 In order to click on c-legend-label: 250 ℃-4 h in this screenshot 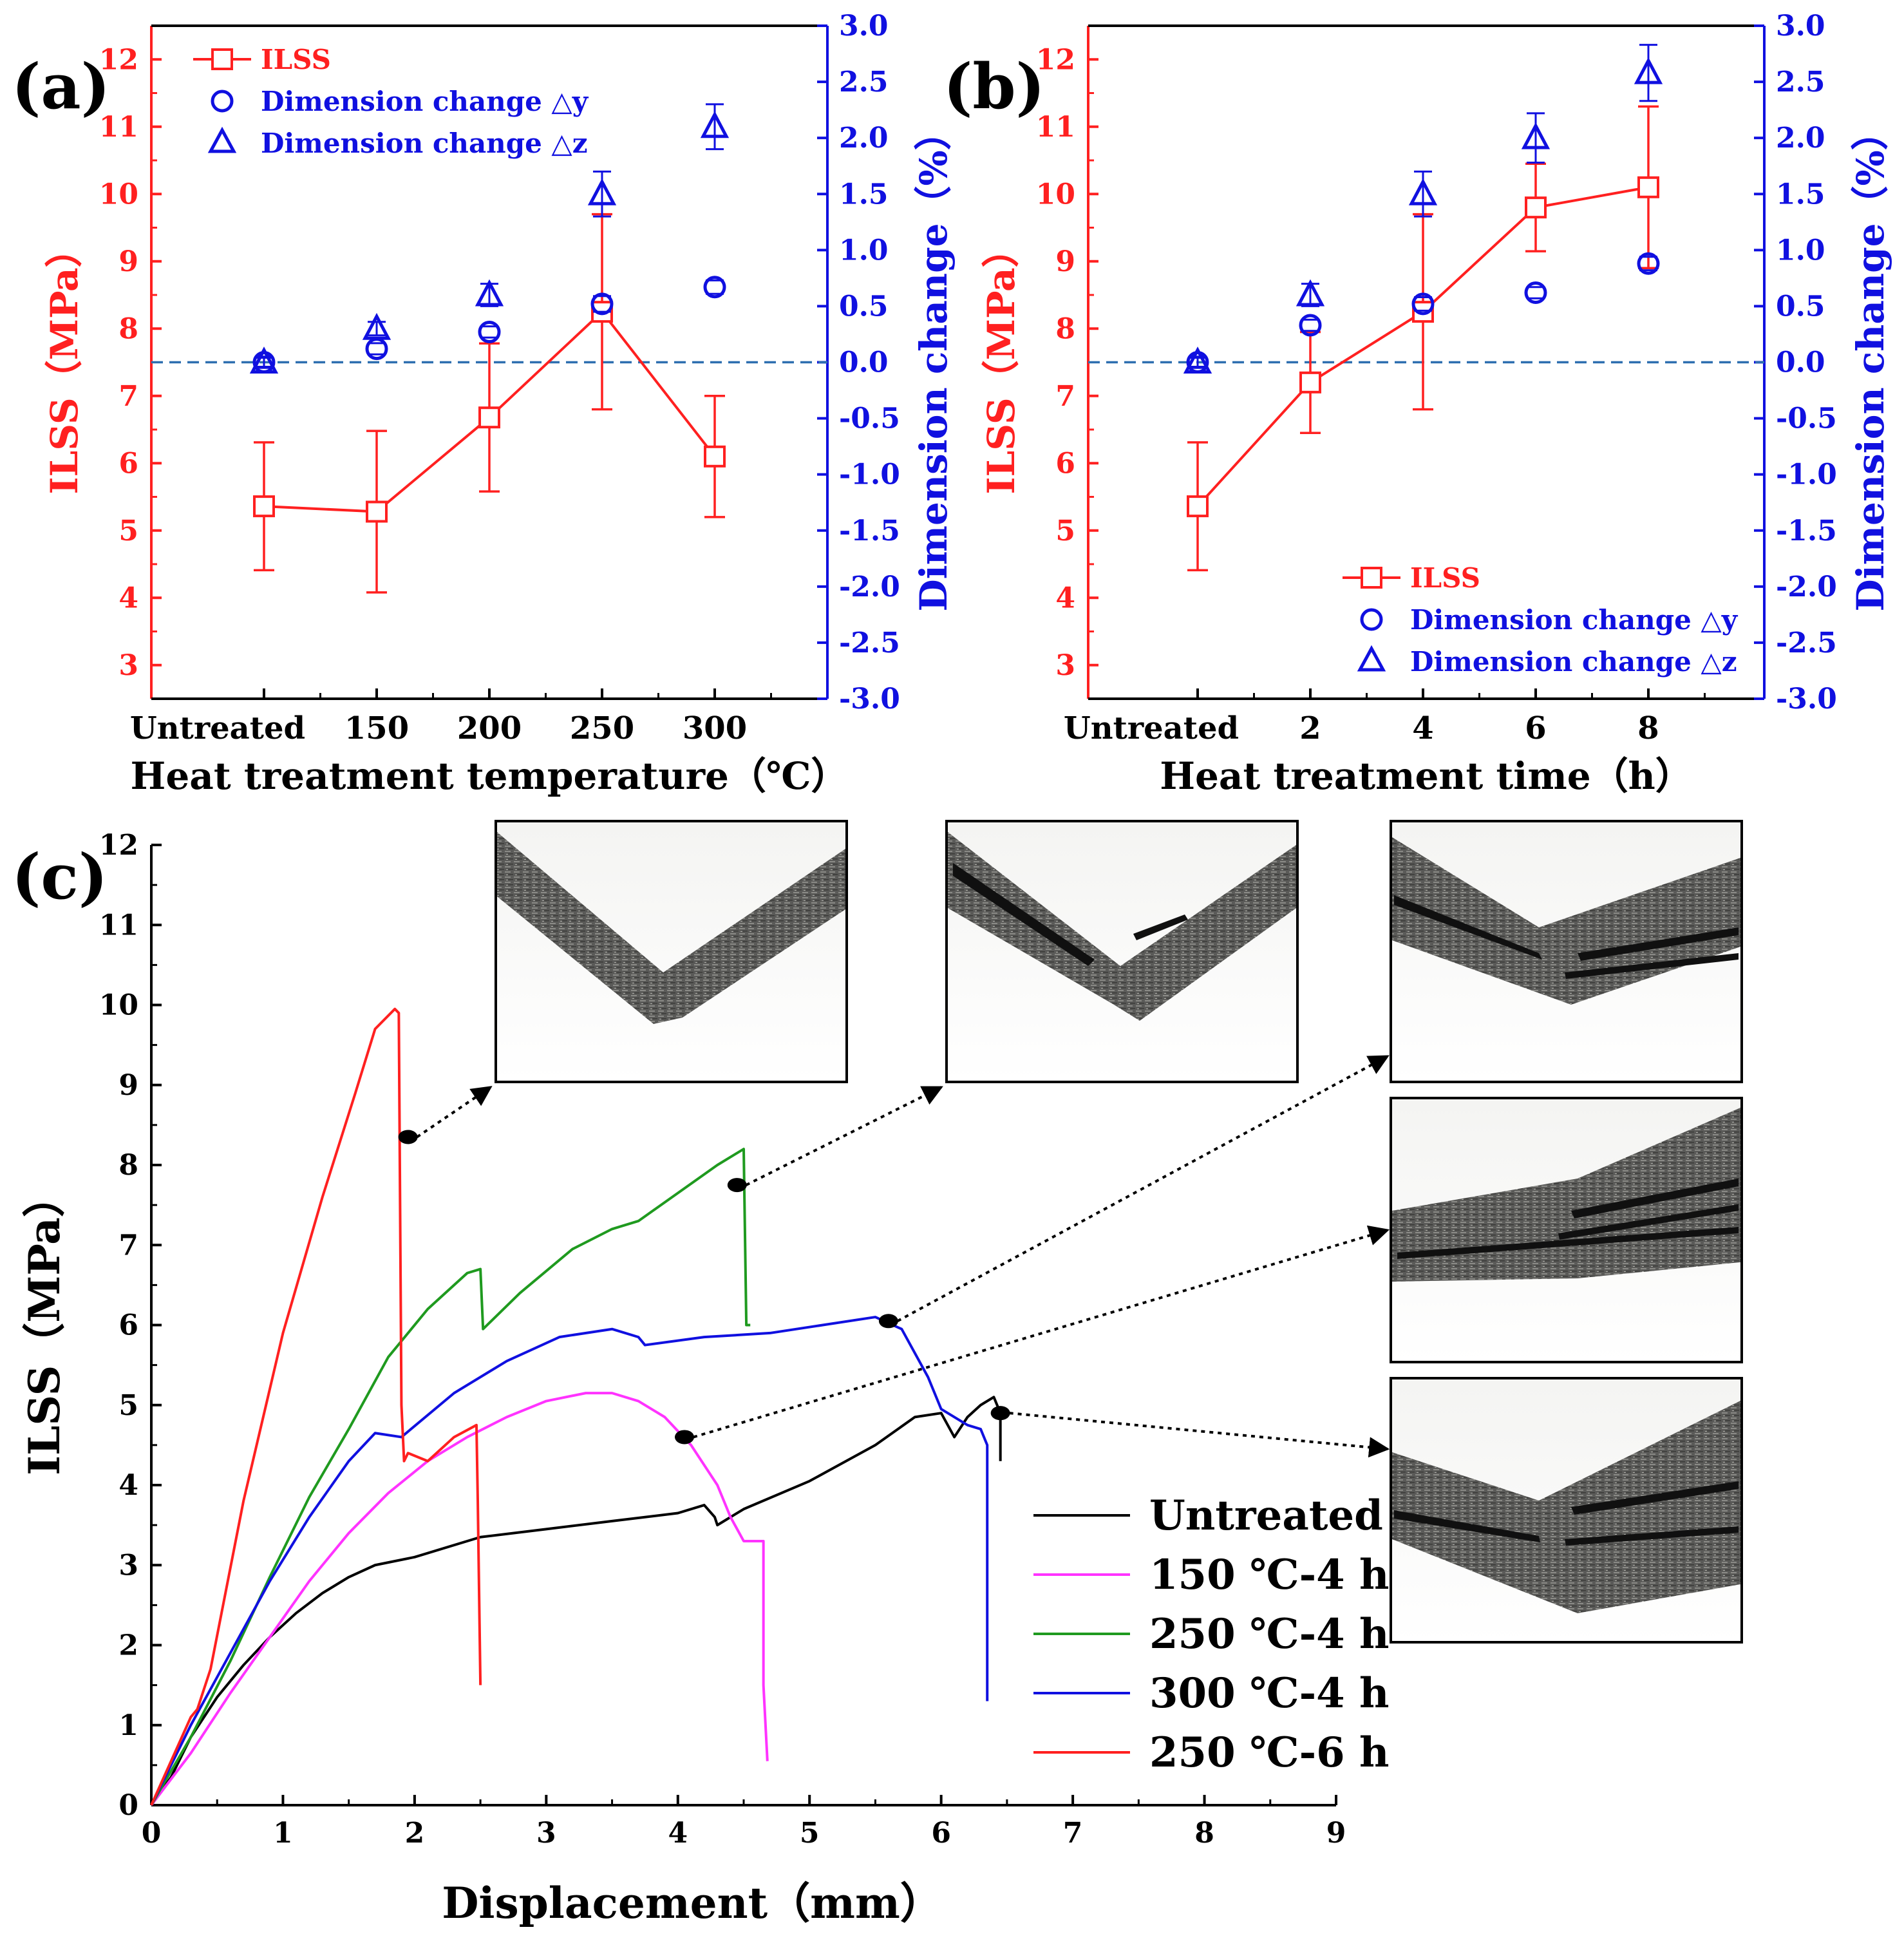, I will do `click(1269, 1634)`.